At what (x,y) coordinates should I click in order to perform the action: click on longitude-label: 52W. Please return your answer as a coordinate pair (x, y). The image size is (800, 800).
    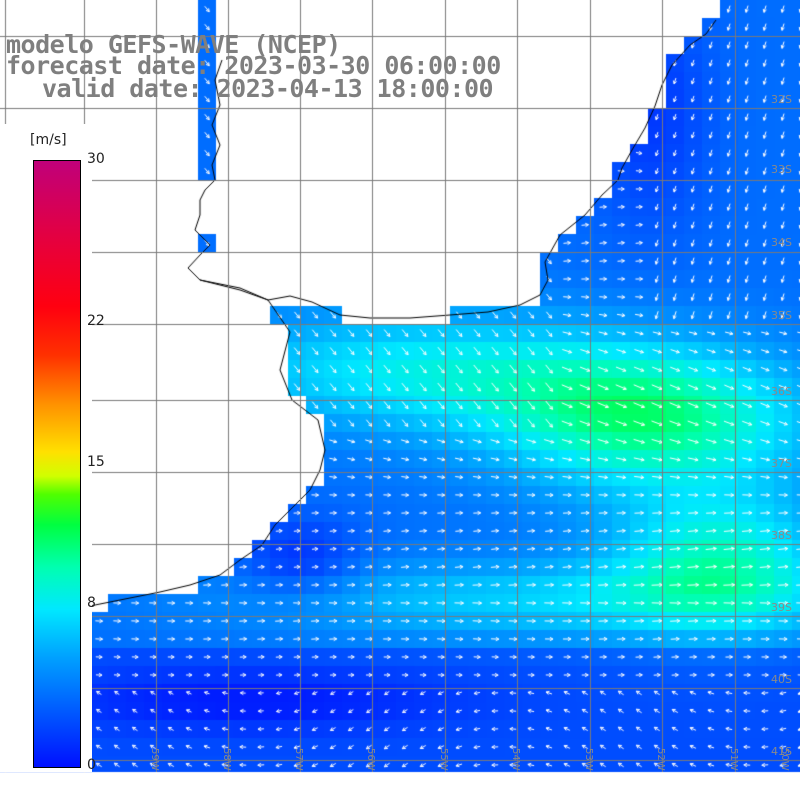
    Looking at the image, I should click on (660, 759).